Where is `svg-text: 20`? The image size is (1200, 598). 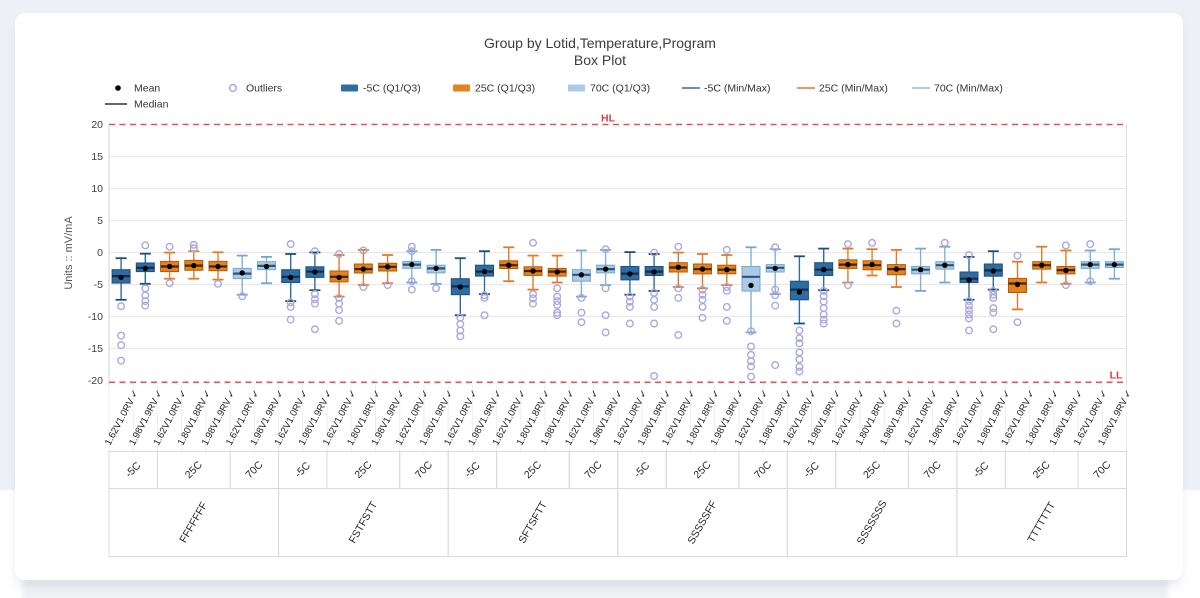 svg-text: 20 is located at coordinates (97, 125).